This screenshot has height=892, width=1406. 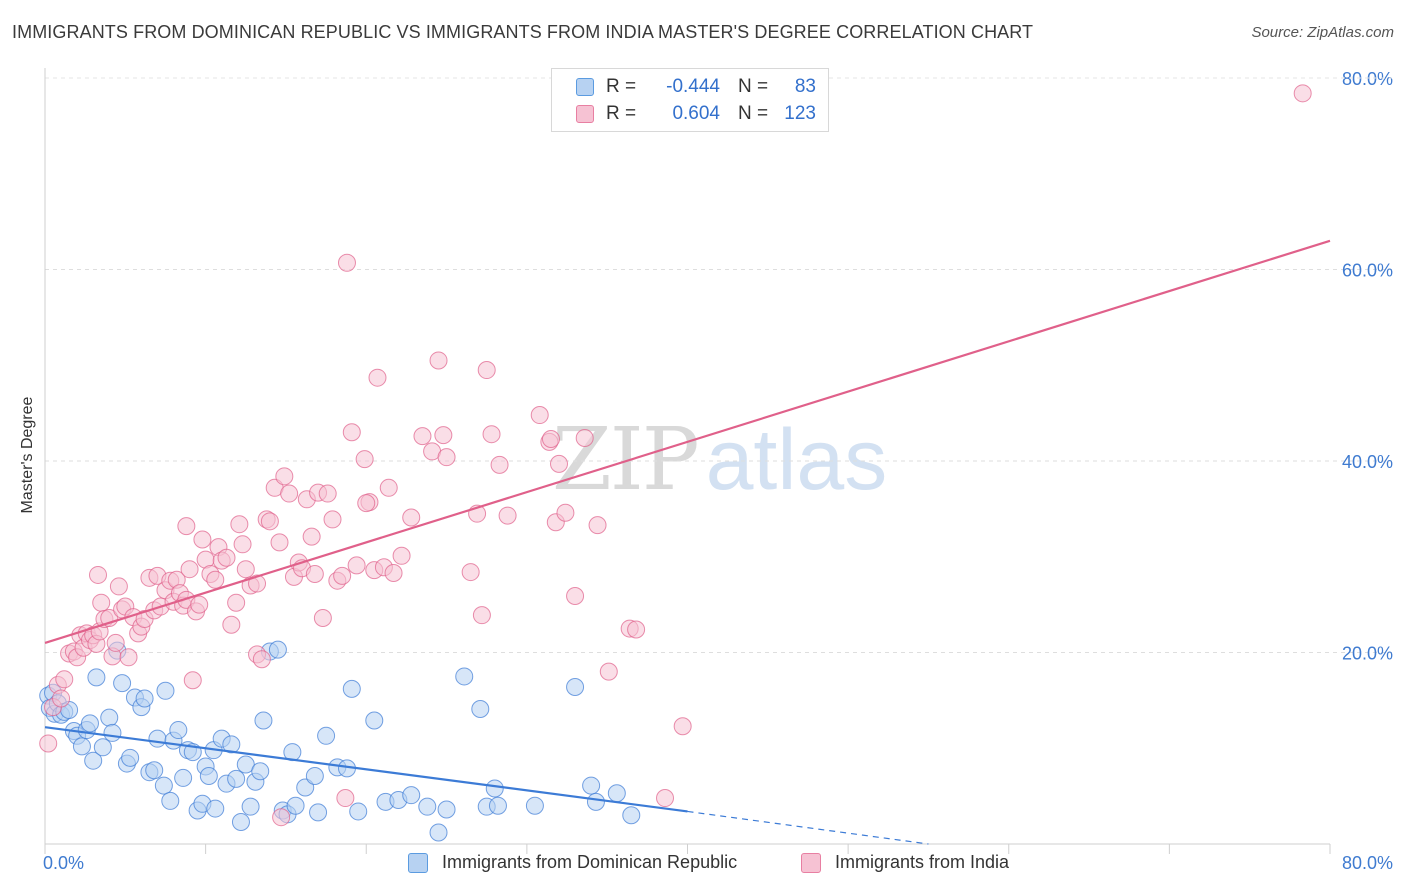 I want to click on n-value: 123, so click(x=800, y=113).